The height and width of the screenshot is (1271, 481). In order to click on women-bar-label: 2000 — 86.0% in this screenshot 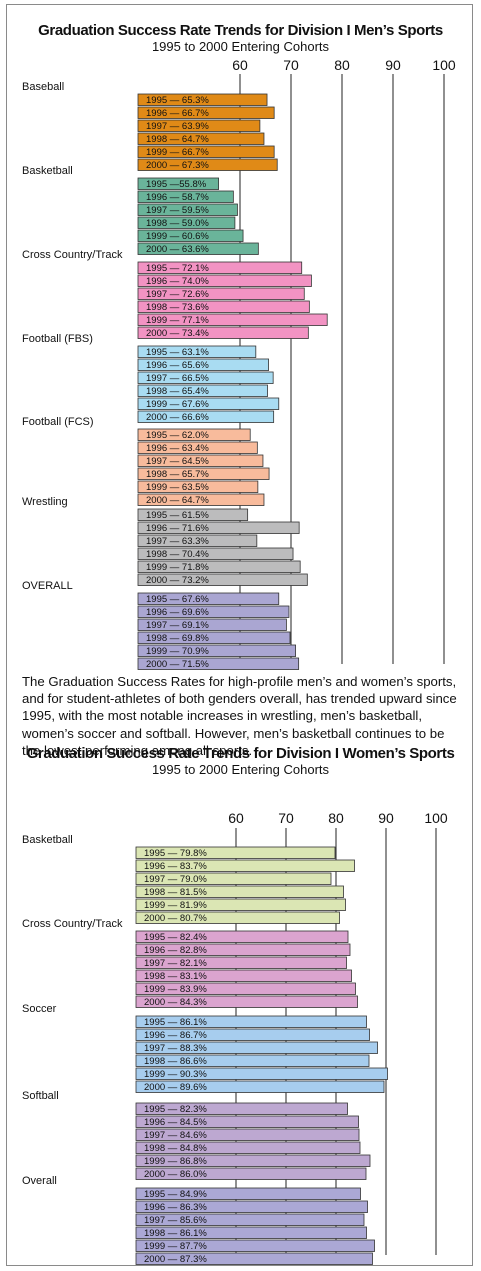, I will do `click(175, 1174)`.